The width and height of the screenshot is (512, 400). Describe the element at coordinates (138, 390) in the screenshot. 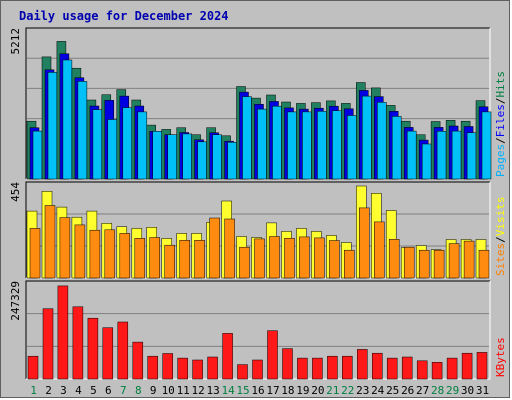

I see `x-tick-label-day-8: 8` at that location.